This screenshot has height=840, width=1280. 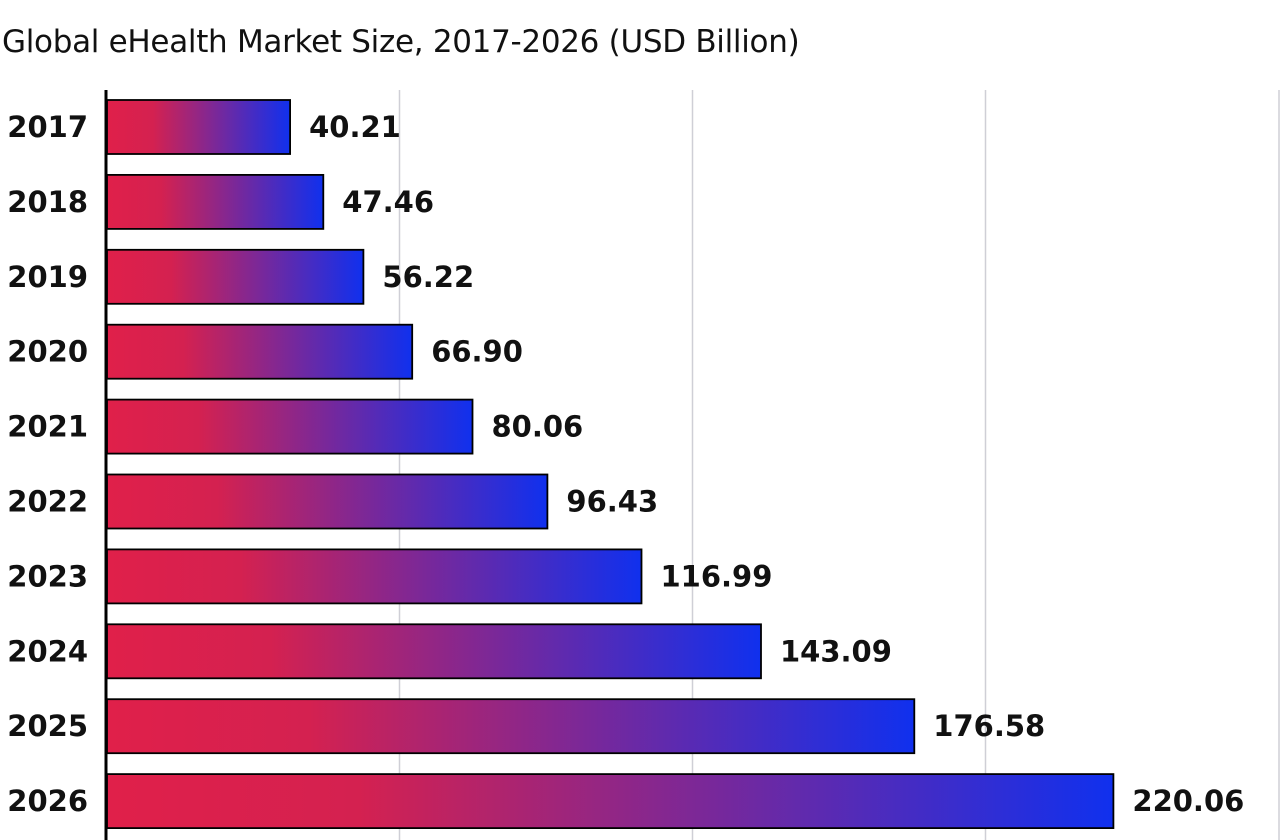 I want to click on category-label: 2022, so click(x=47, y=502).